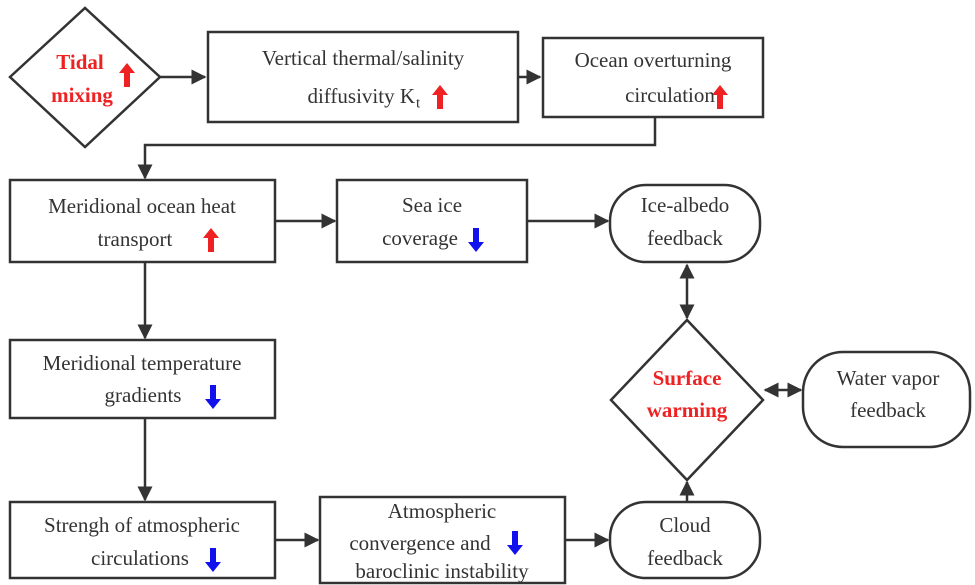 The width and height of the screenshot is (975, 585). Describe the element at coordinates (687, 378) in the screenshot. I see `node-label: Surface` at that location.